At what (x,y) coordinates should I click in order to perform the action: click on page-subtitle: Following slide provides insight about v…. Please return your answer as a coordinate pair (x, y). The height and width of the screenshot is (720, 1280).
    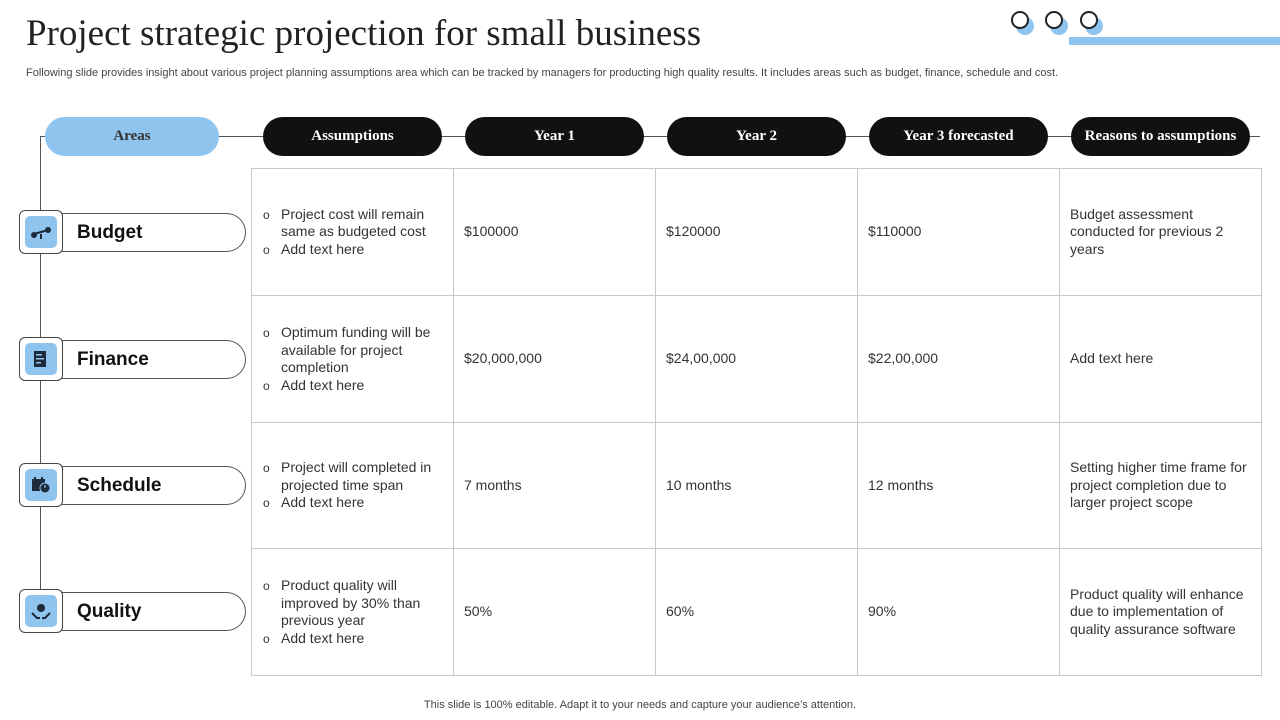
    Looking at the image, I should click on (542, 73).